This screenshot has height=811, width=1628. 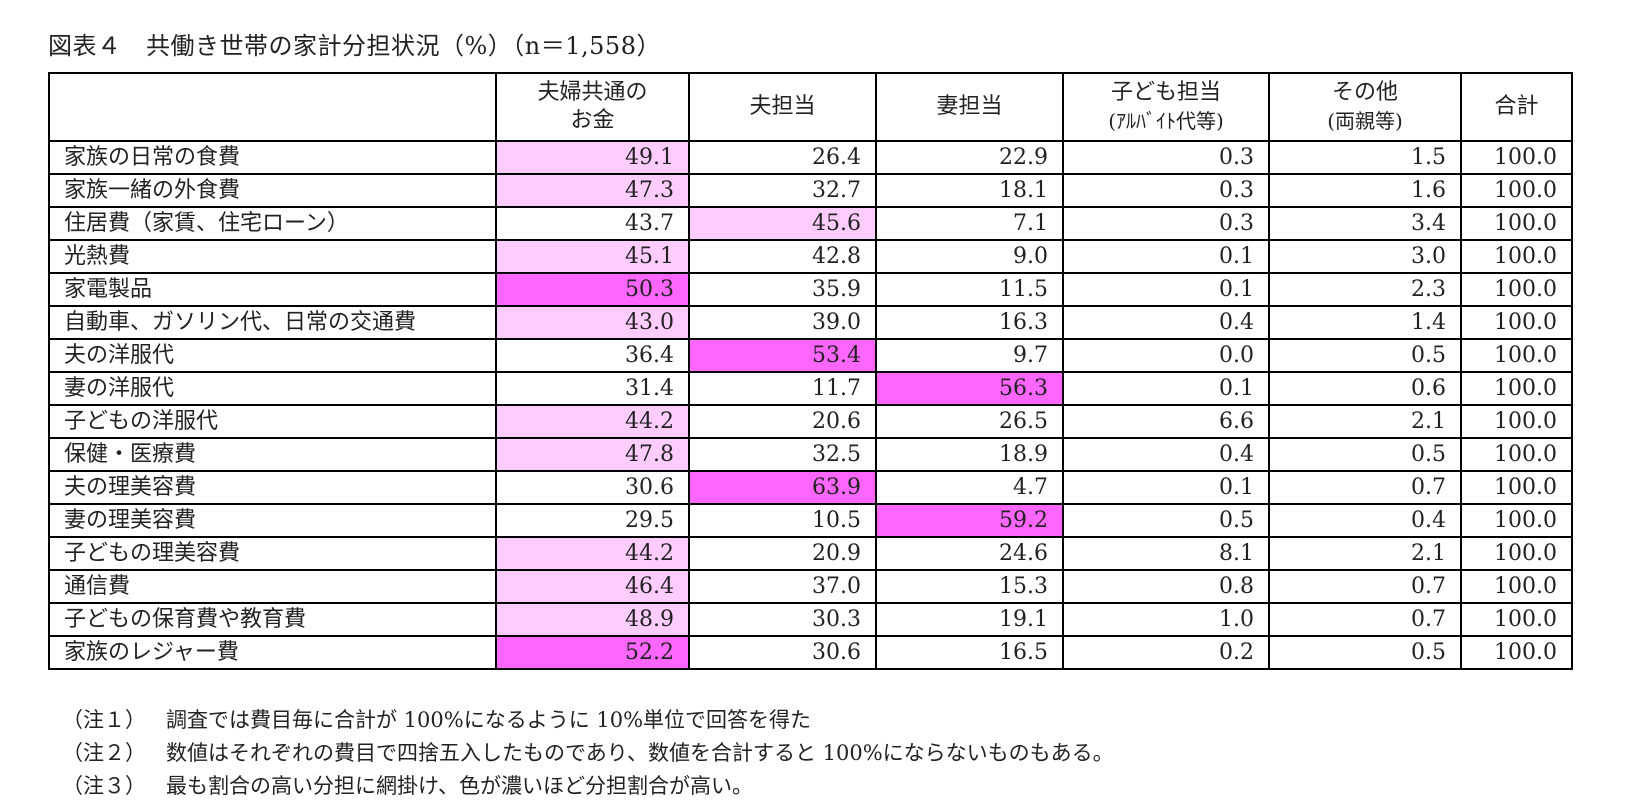 What do you see at coordinates (1365, 289) in the screenshot?
I see `cell-other: 2.3` at bounding box center [1365, 289].